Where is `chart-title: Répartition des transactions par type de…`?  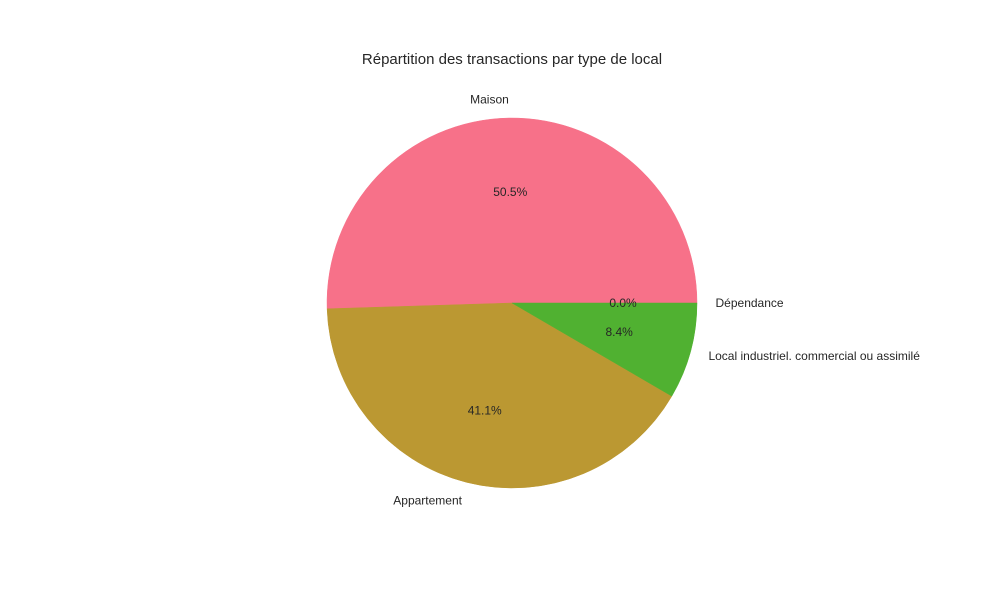
chart-title: Répartition des transactions par type de… is located at coordinates (512, 59).